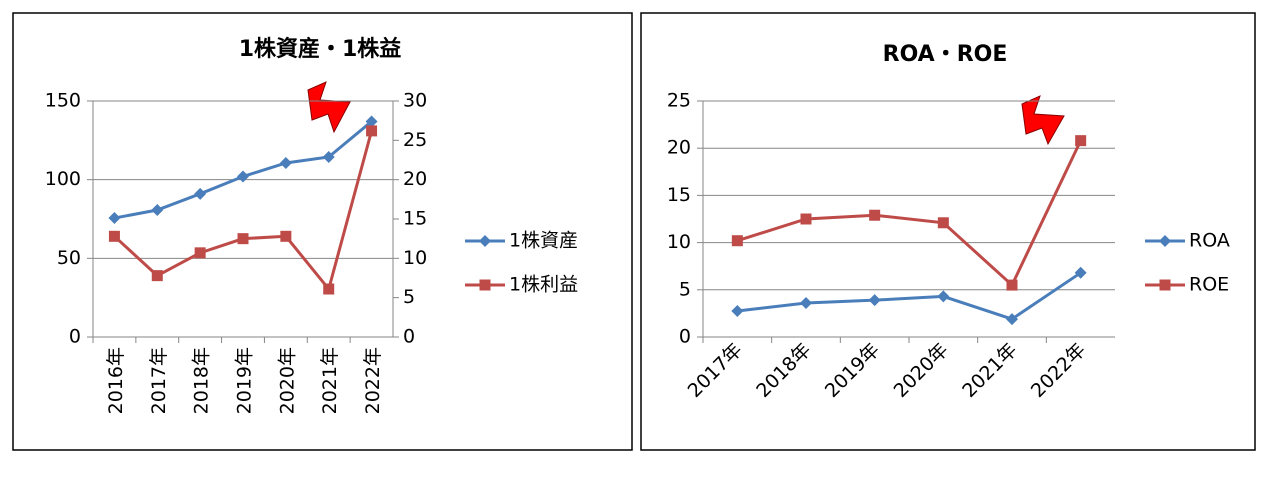  What do you see at coordinates (409, 337) in the screenshot?
I see `y2-tick-label: 0` at bounding box center [409, 337].